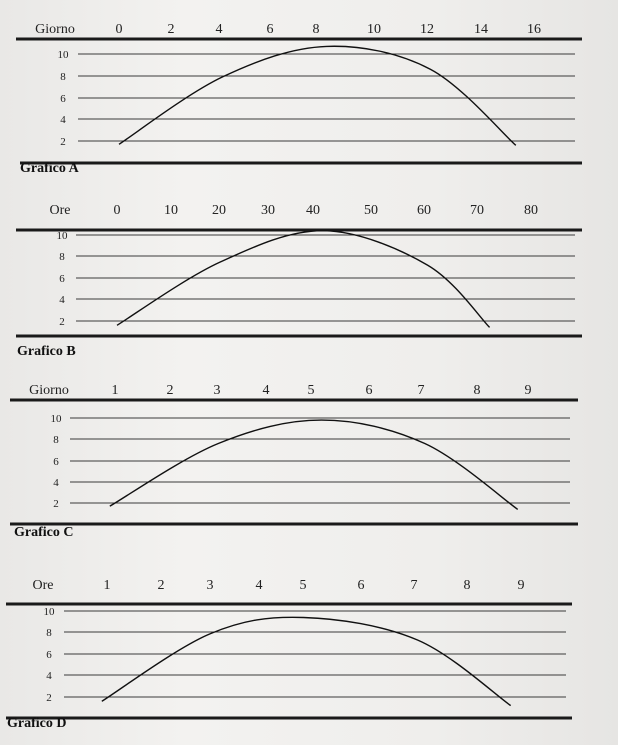 The image size is (618, 745). Describe the element at coordinates (119, 29) in the screenshot. I see `chart-a-x-tick-label: 0` at that location.